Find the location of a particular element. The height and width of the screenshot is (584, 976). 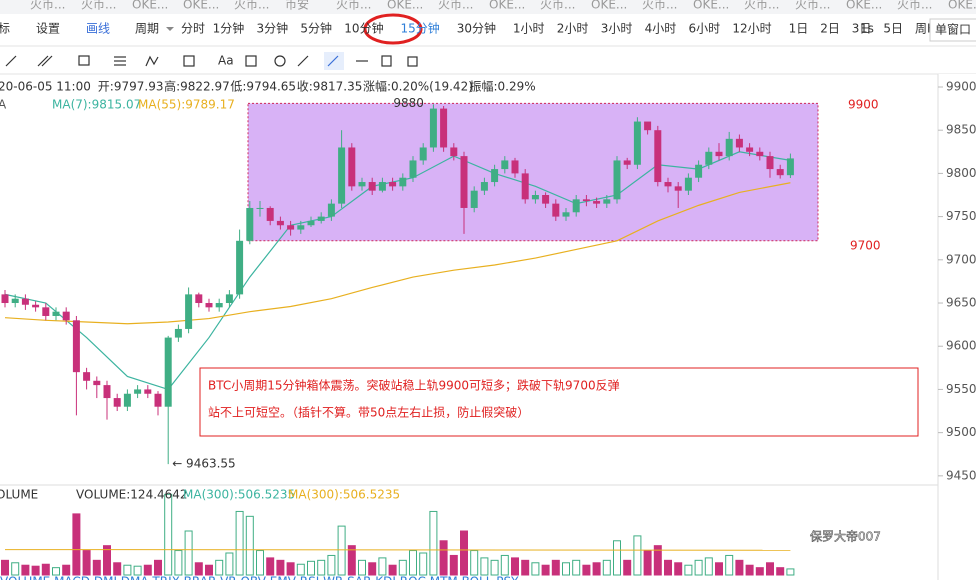

annotation: 9900 is located at coordinates (863, 105).